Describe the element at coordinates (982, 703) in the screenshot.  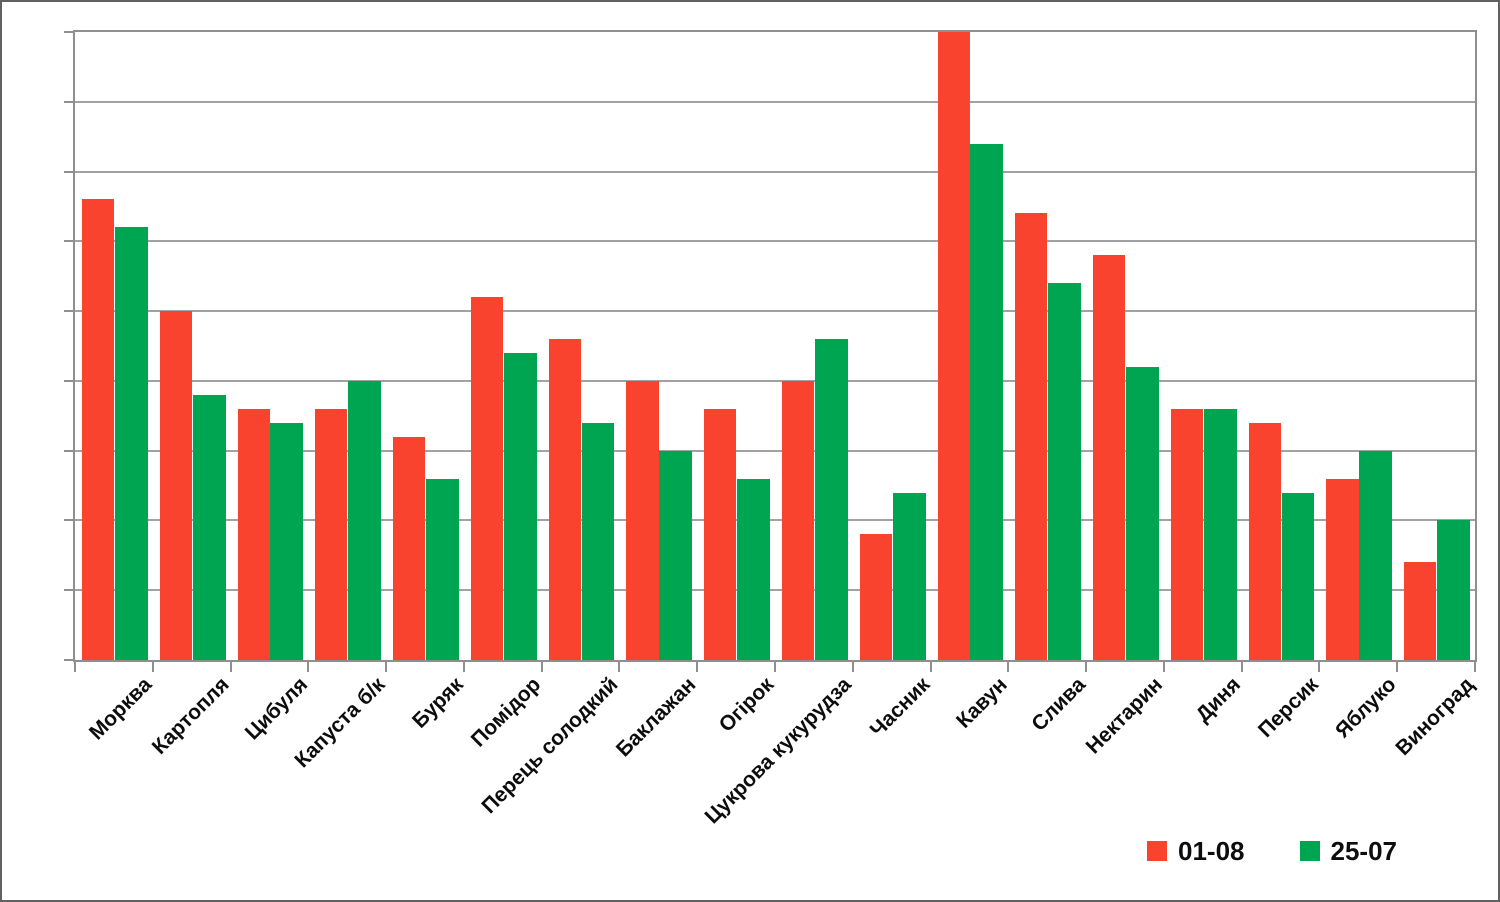
I see `x-axis-label-11: Кавун` at that location.